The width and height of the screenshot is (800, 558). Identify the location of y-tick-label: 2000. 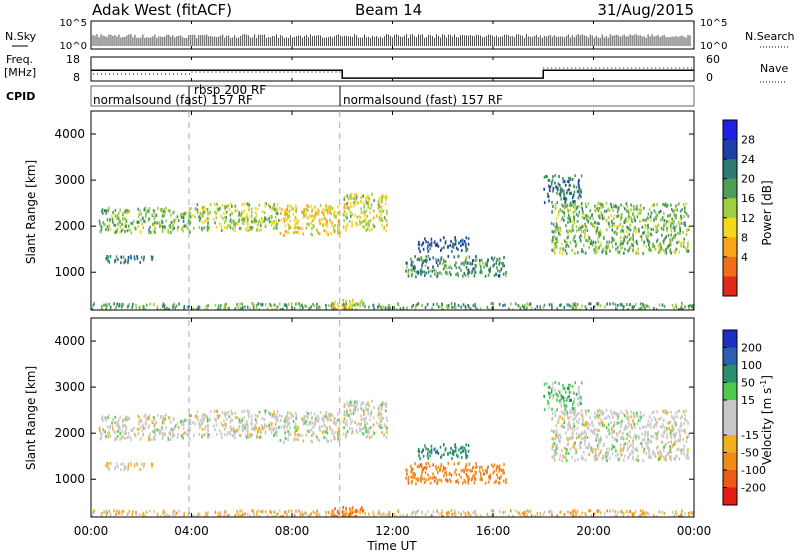
(69, 433).